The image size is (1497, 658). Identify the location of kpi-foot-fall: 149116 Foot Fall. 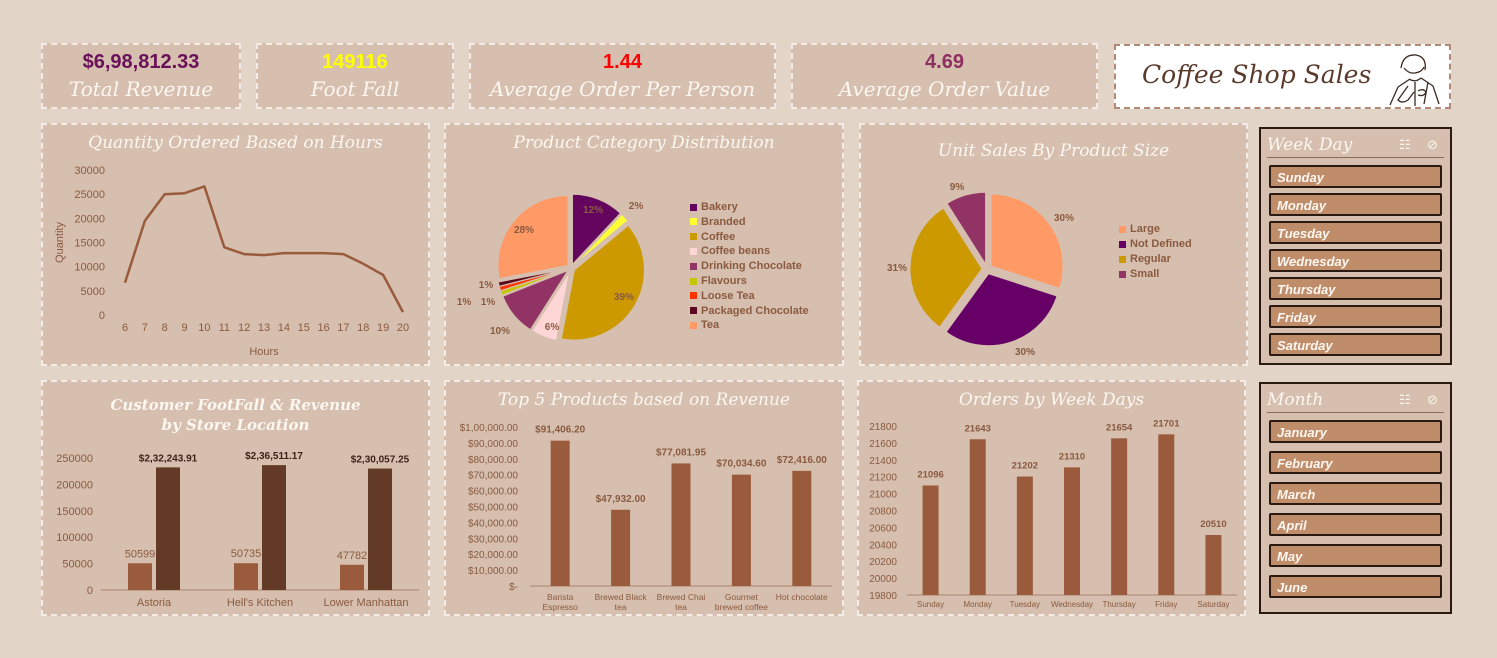
(355, 76).